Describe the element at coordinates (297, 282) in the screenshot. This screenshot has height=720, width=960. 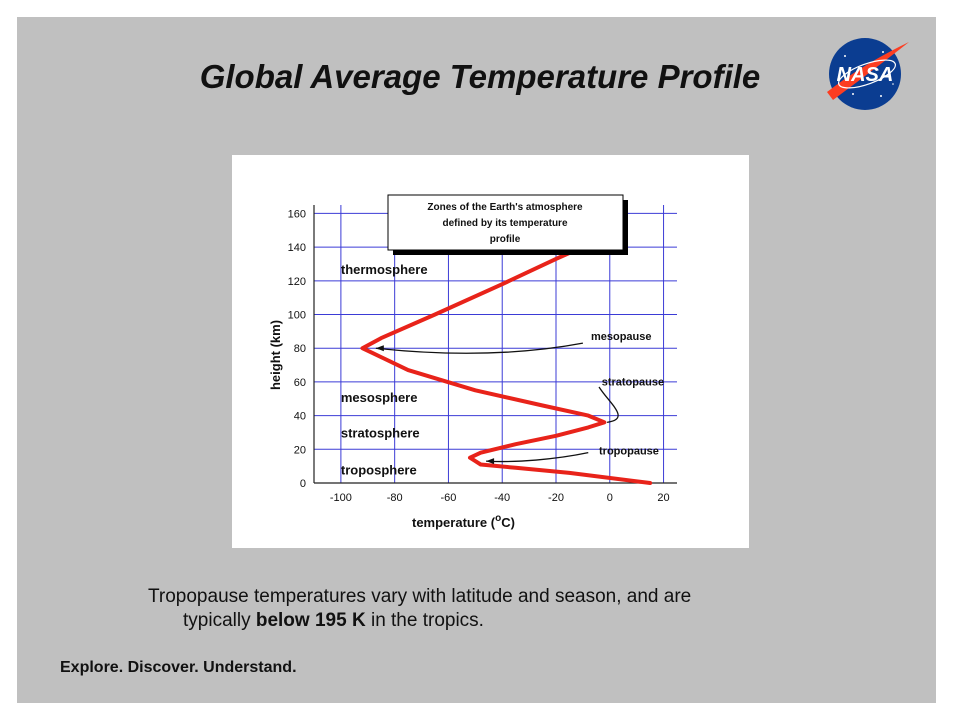
I see `y-tick-label: 120` at that location.